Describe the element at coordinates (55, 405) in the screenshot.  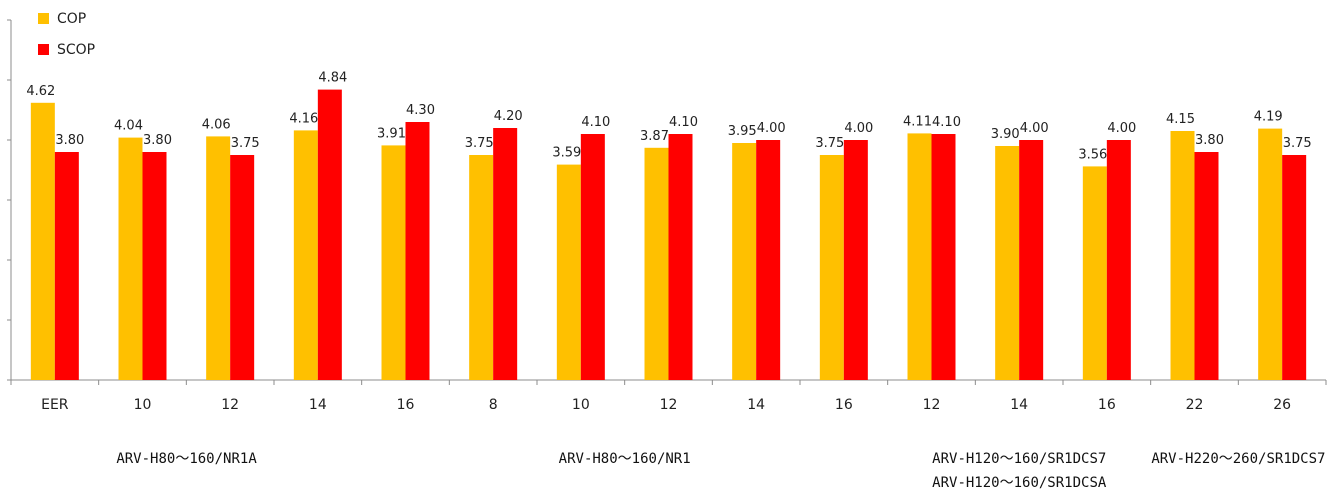
I see `x-tick-label: EER` at that location.